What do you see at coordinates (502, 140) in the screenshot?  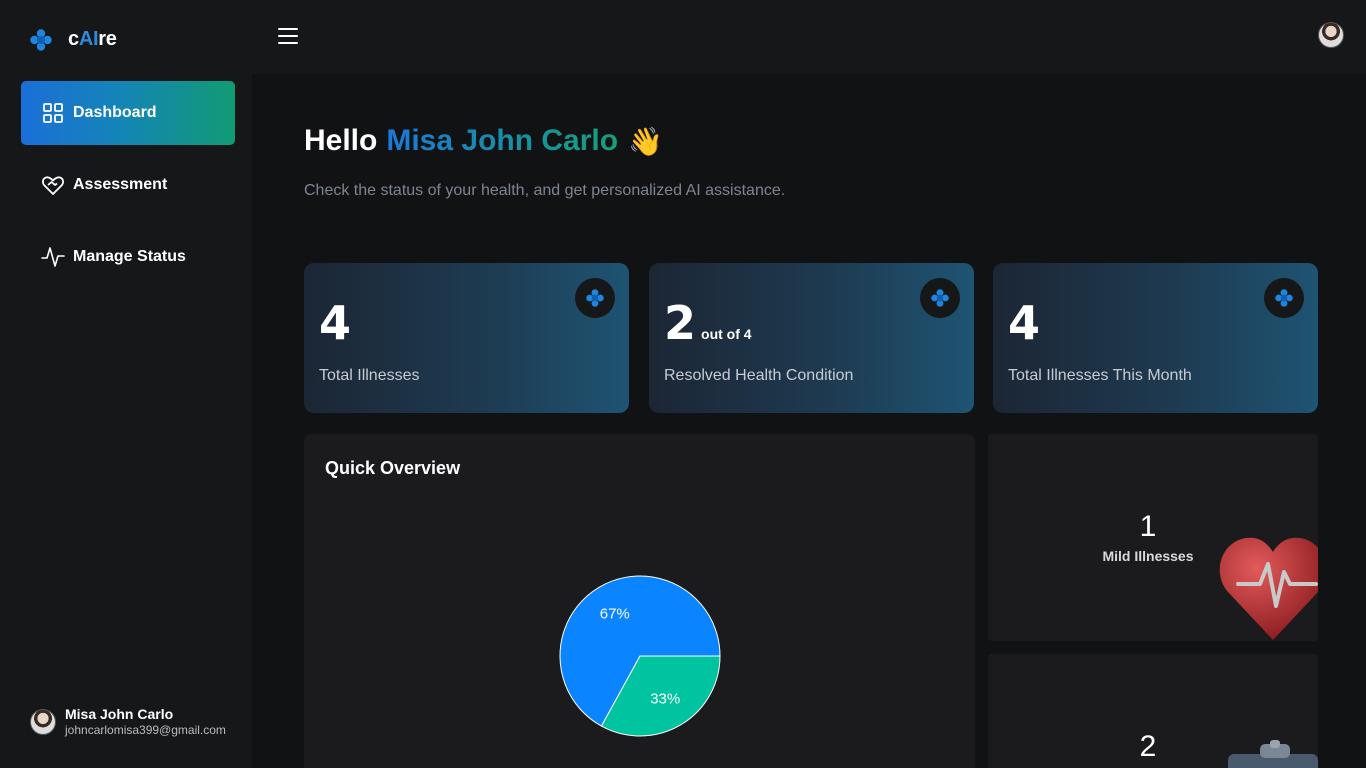 I see `greeting-name: Misa John Carlo` at bounding box center [502, 140].